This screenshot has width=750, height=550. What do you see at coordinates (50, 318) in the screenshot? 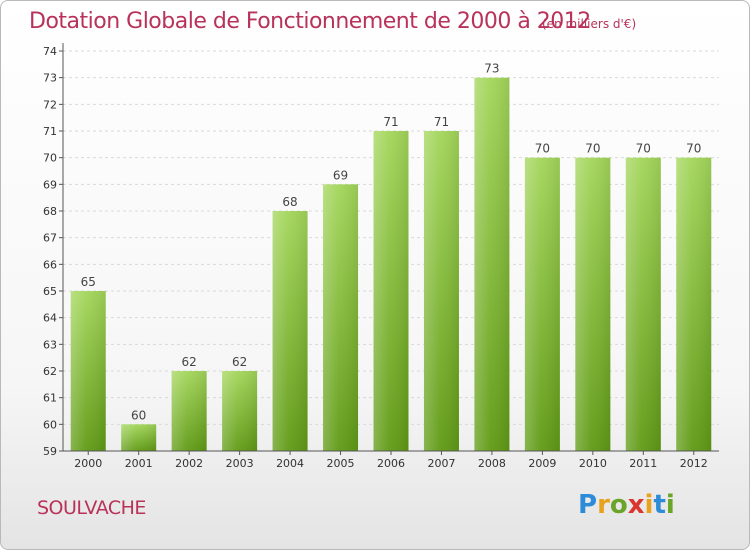
I see `y-tick-label-64: 64` at bounding box center [50, 318].